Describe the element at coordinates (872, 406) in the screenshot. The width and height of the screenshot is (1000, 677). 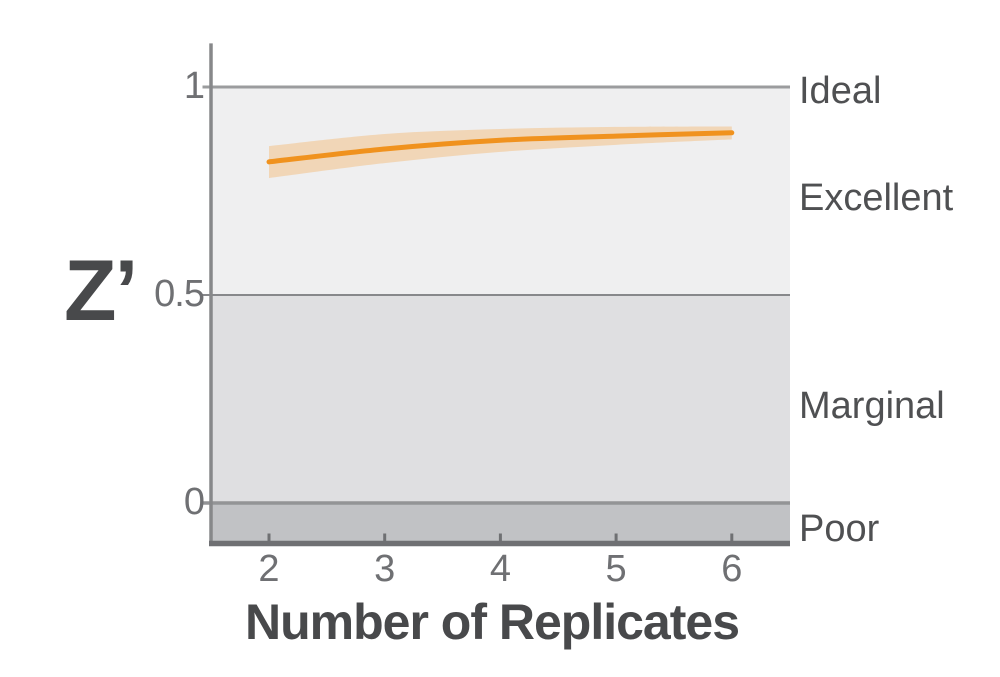
I see `zone-label-marginal: Marginal` at that location.